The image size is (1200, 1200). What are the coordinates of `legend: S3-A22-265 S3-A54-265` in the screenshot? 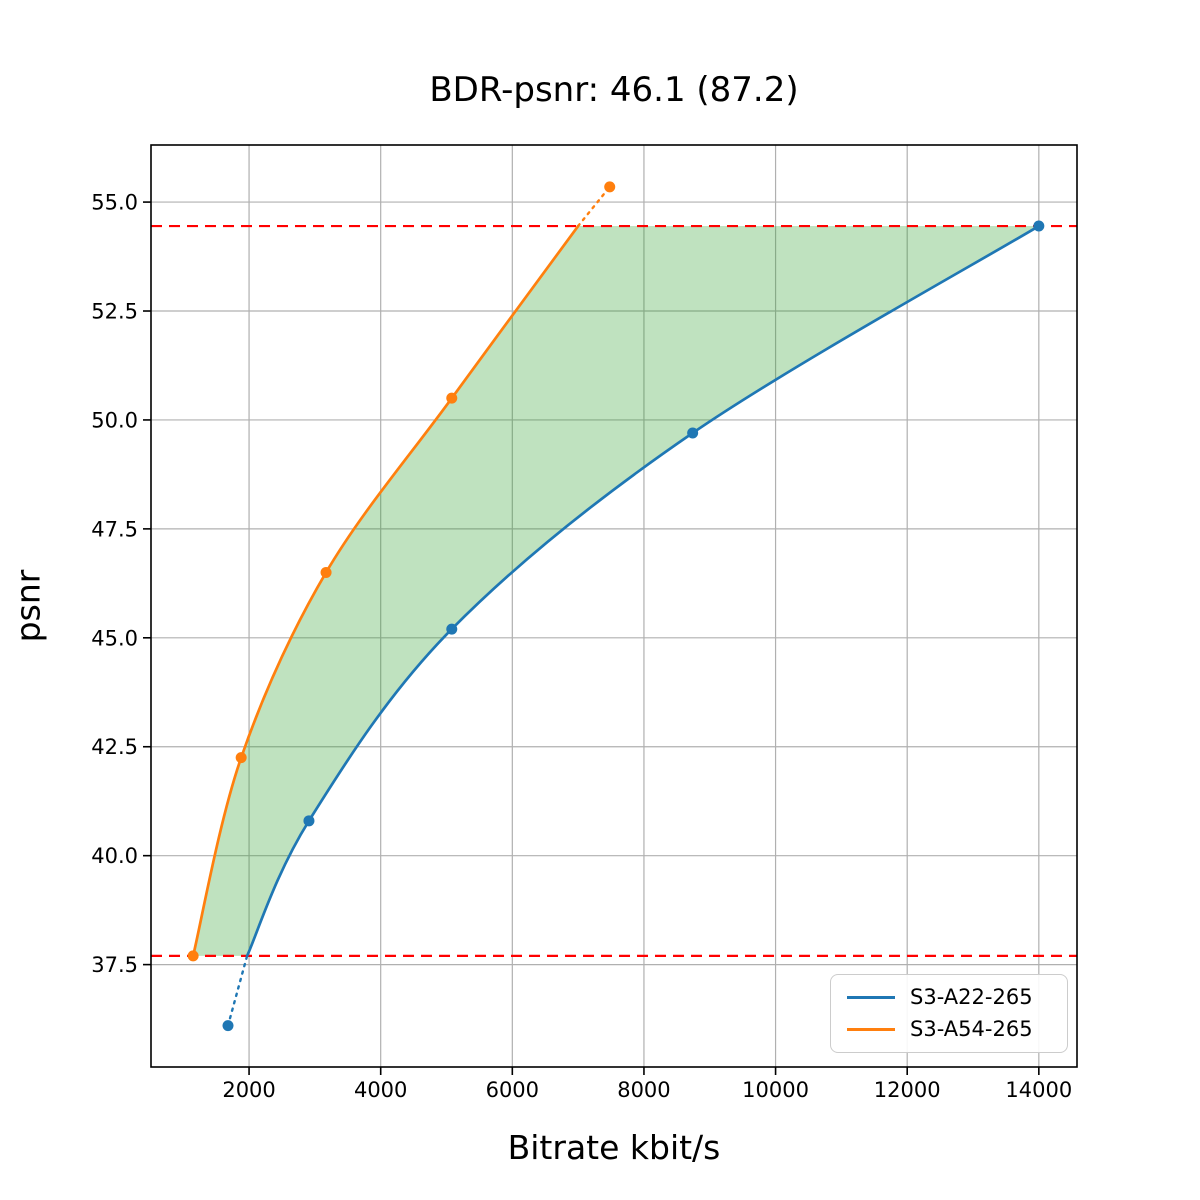 It's located at (949, 1013).